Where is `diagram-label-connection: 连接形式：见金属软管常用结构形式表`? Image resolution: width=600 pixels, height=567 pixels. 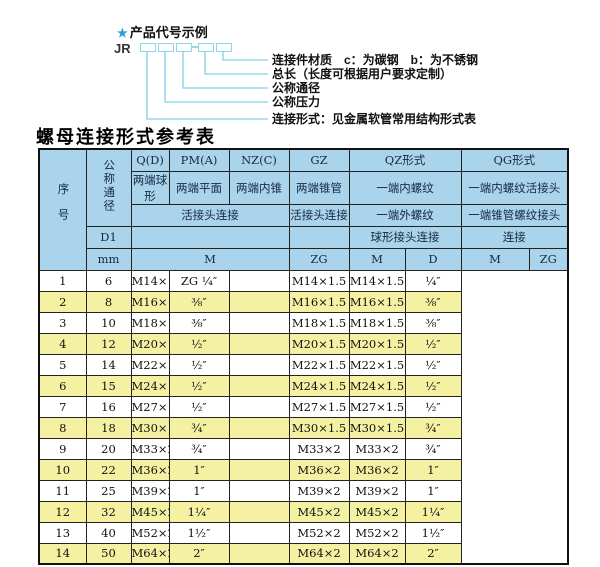 diagram-label-connection: 连接形式：见金属软管常用结构形式表 is located at coordinates (374, 119).